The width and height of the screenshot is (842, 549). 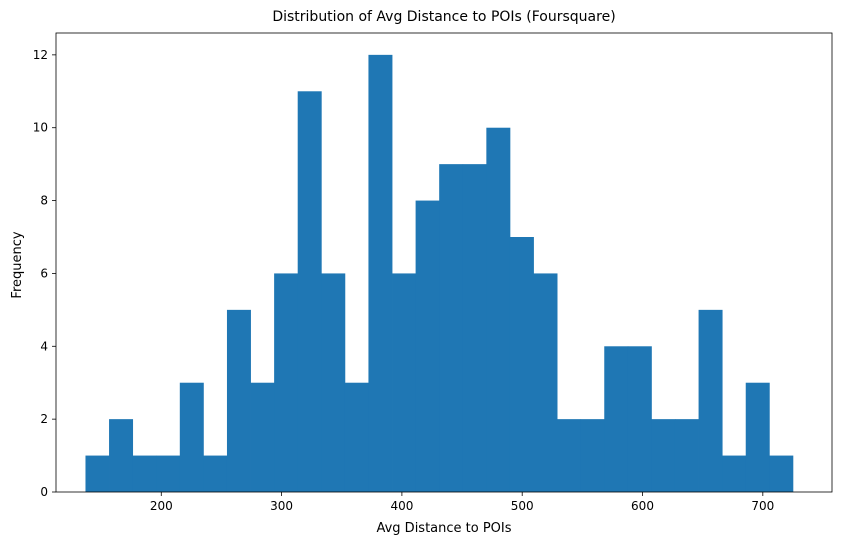 What do you see at coordinates (462, 502) in the screenshot?
I see `x-axis-ticks: 200 300 400 500 600 700` at bounding box center [462, 502].